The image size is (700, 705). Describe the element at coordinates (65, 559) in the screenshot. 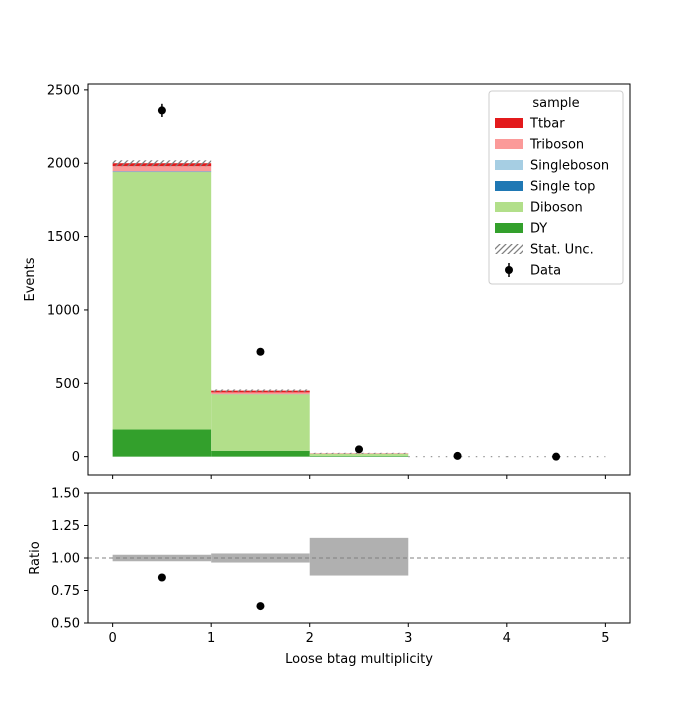

I see `ratio-ytick-label-2: 1.00` at that location.